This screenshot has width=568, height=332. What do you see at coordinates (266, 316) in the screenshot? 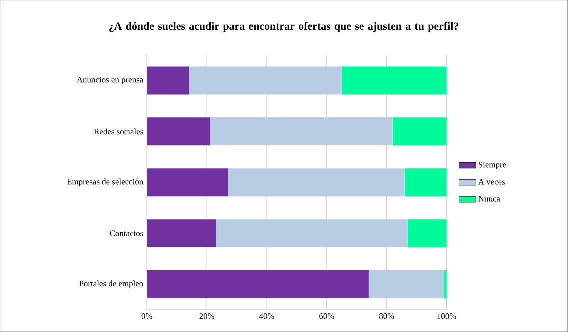
I see `x-tick-label: 40%` at bounding box center [266, 316].